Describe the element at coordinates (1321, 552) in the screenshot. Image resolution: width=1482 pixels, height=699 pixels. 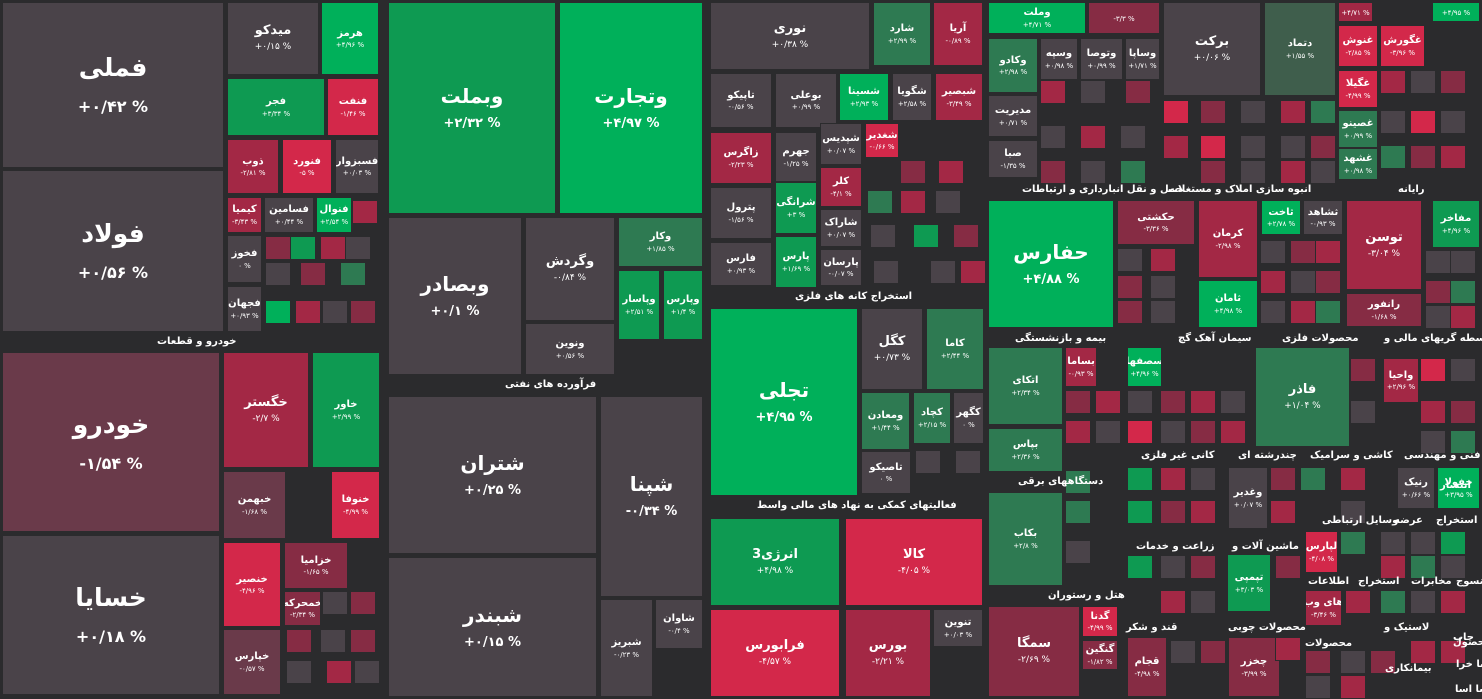
I see `stock-tile: لپارس -۴/۰۸ %` at that location.